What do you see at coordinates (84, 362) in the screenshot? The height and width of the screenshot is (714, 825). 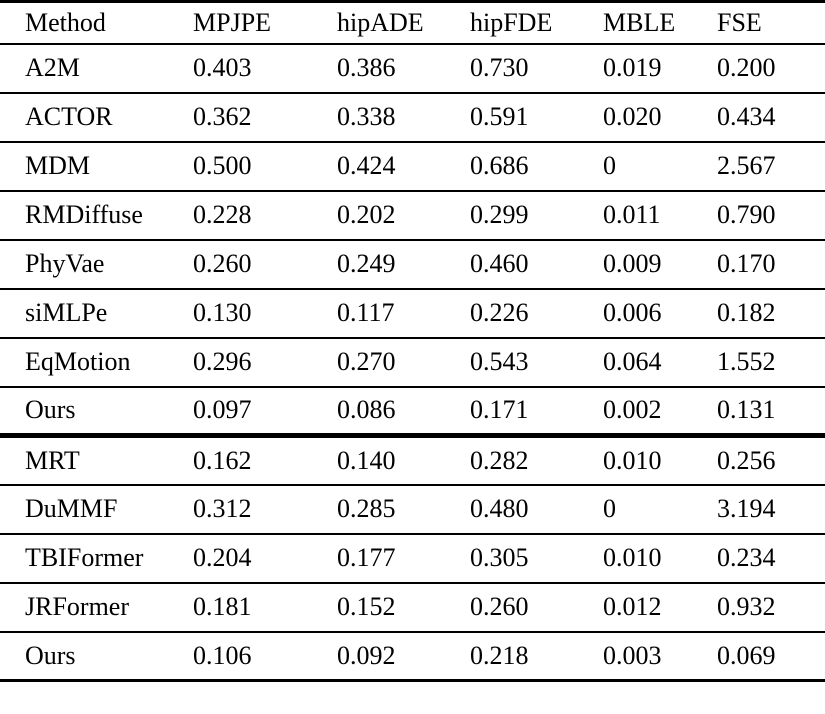 I see `method-cell: EqMotion` at bounding box center [84, 362].